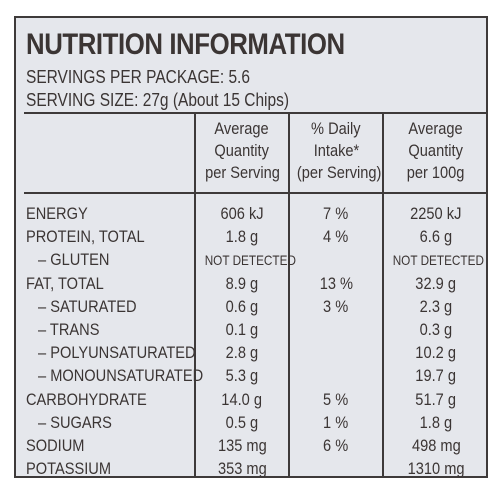  I want to click on cell-text: 0.1 g, so click(242, 329).